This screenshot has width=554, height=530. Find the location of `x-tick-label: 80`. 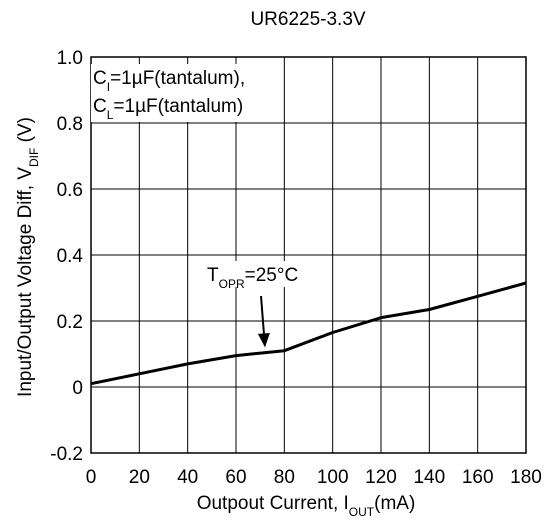

x-tick-label: 80 is located at coordinates (284, 477).